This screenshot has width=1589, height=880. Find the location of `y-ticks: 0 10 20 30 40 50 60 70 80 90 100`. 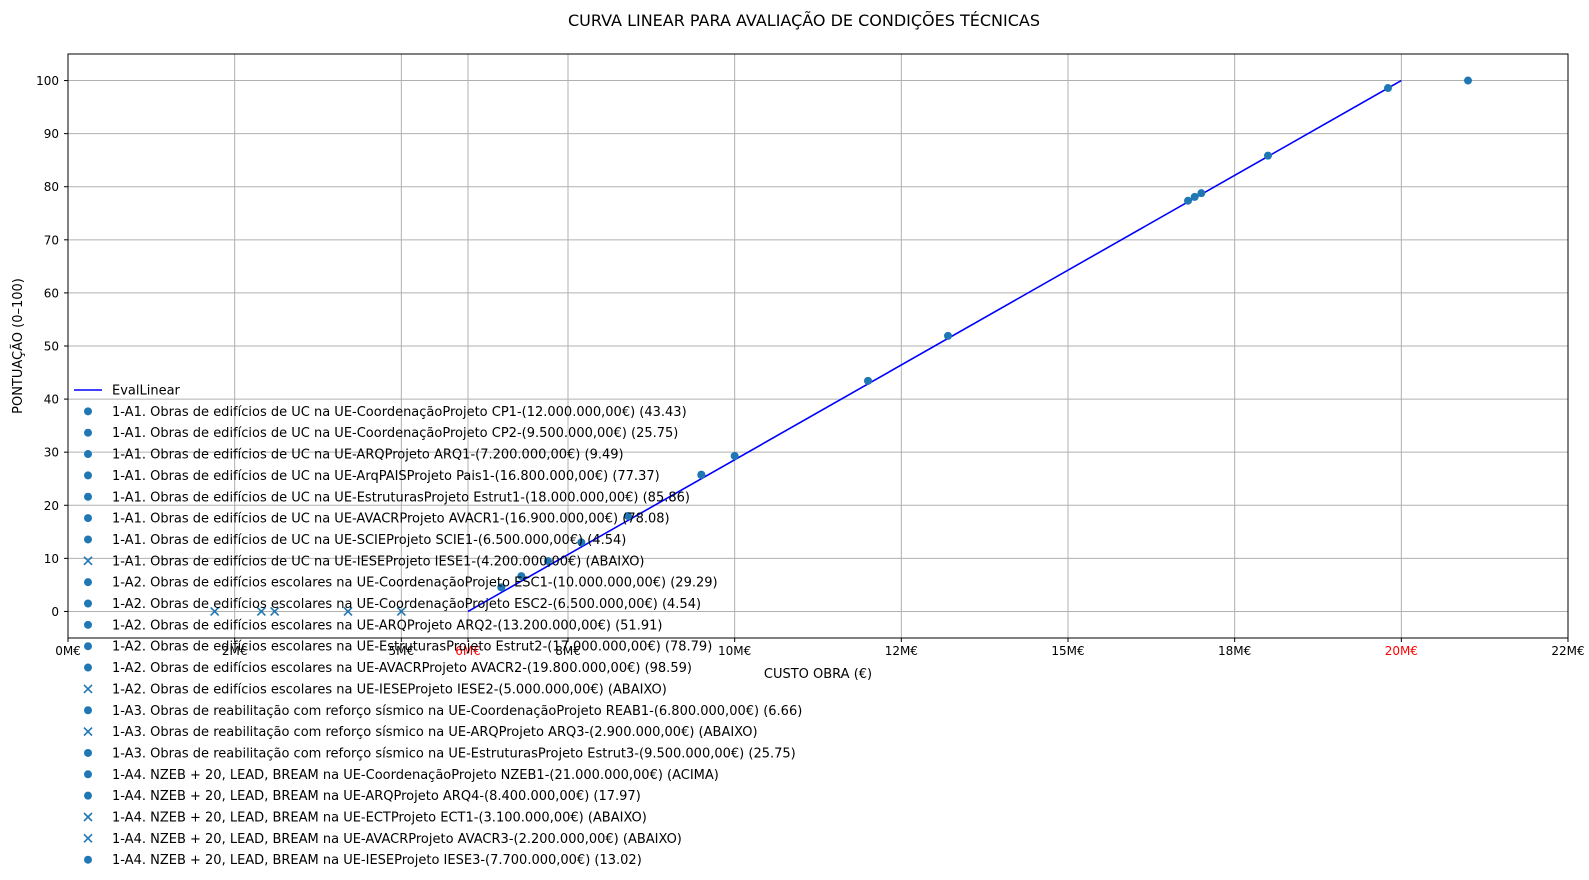

y-ticks: 0 10 20 30 40 50 60 70 80 90 100 is located at coordinates (52, 346).